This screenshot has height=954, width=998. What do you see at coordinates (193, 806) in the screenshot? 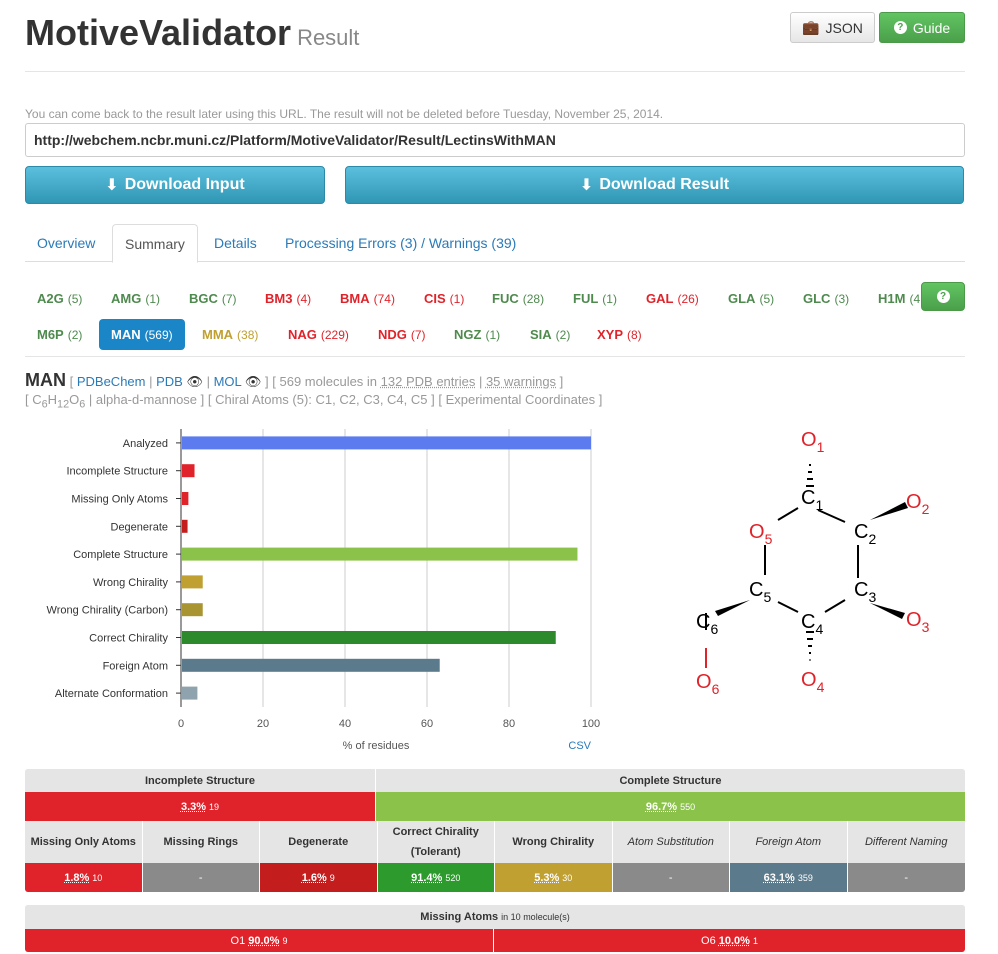
I see `cell-percent: 3.3%` at bounding box center [193, 806].